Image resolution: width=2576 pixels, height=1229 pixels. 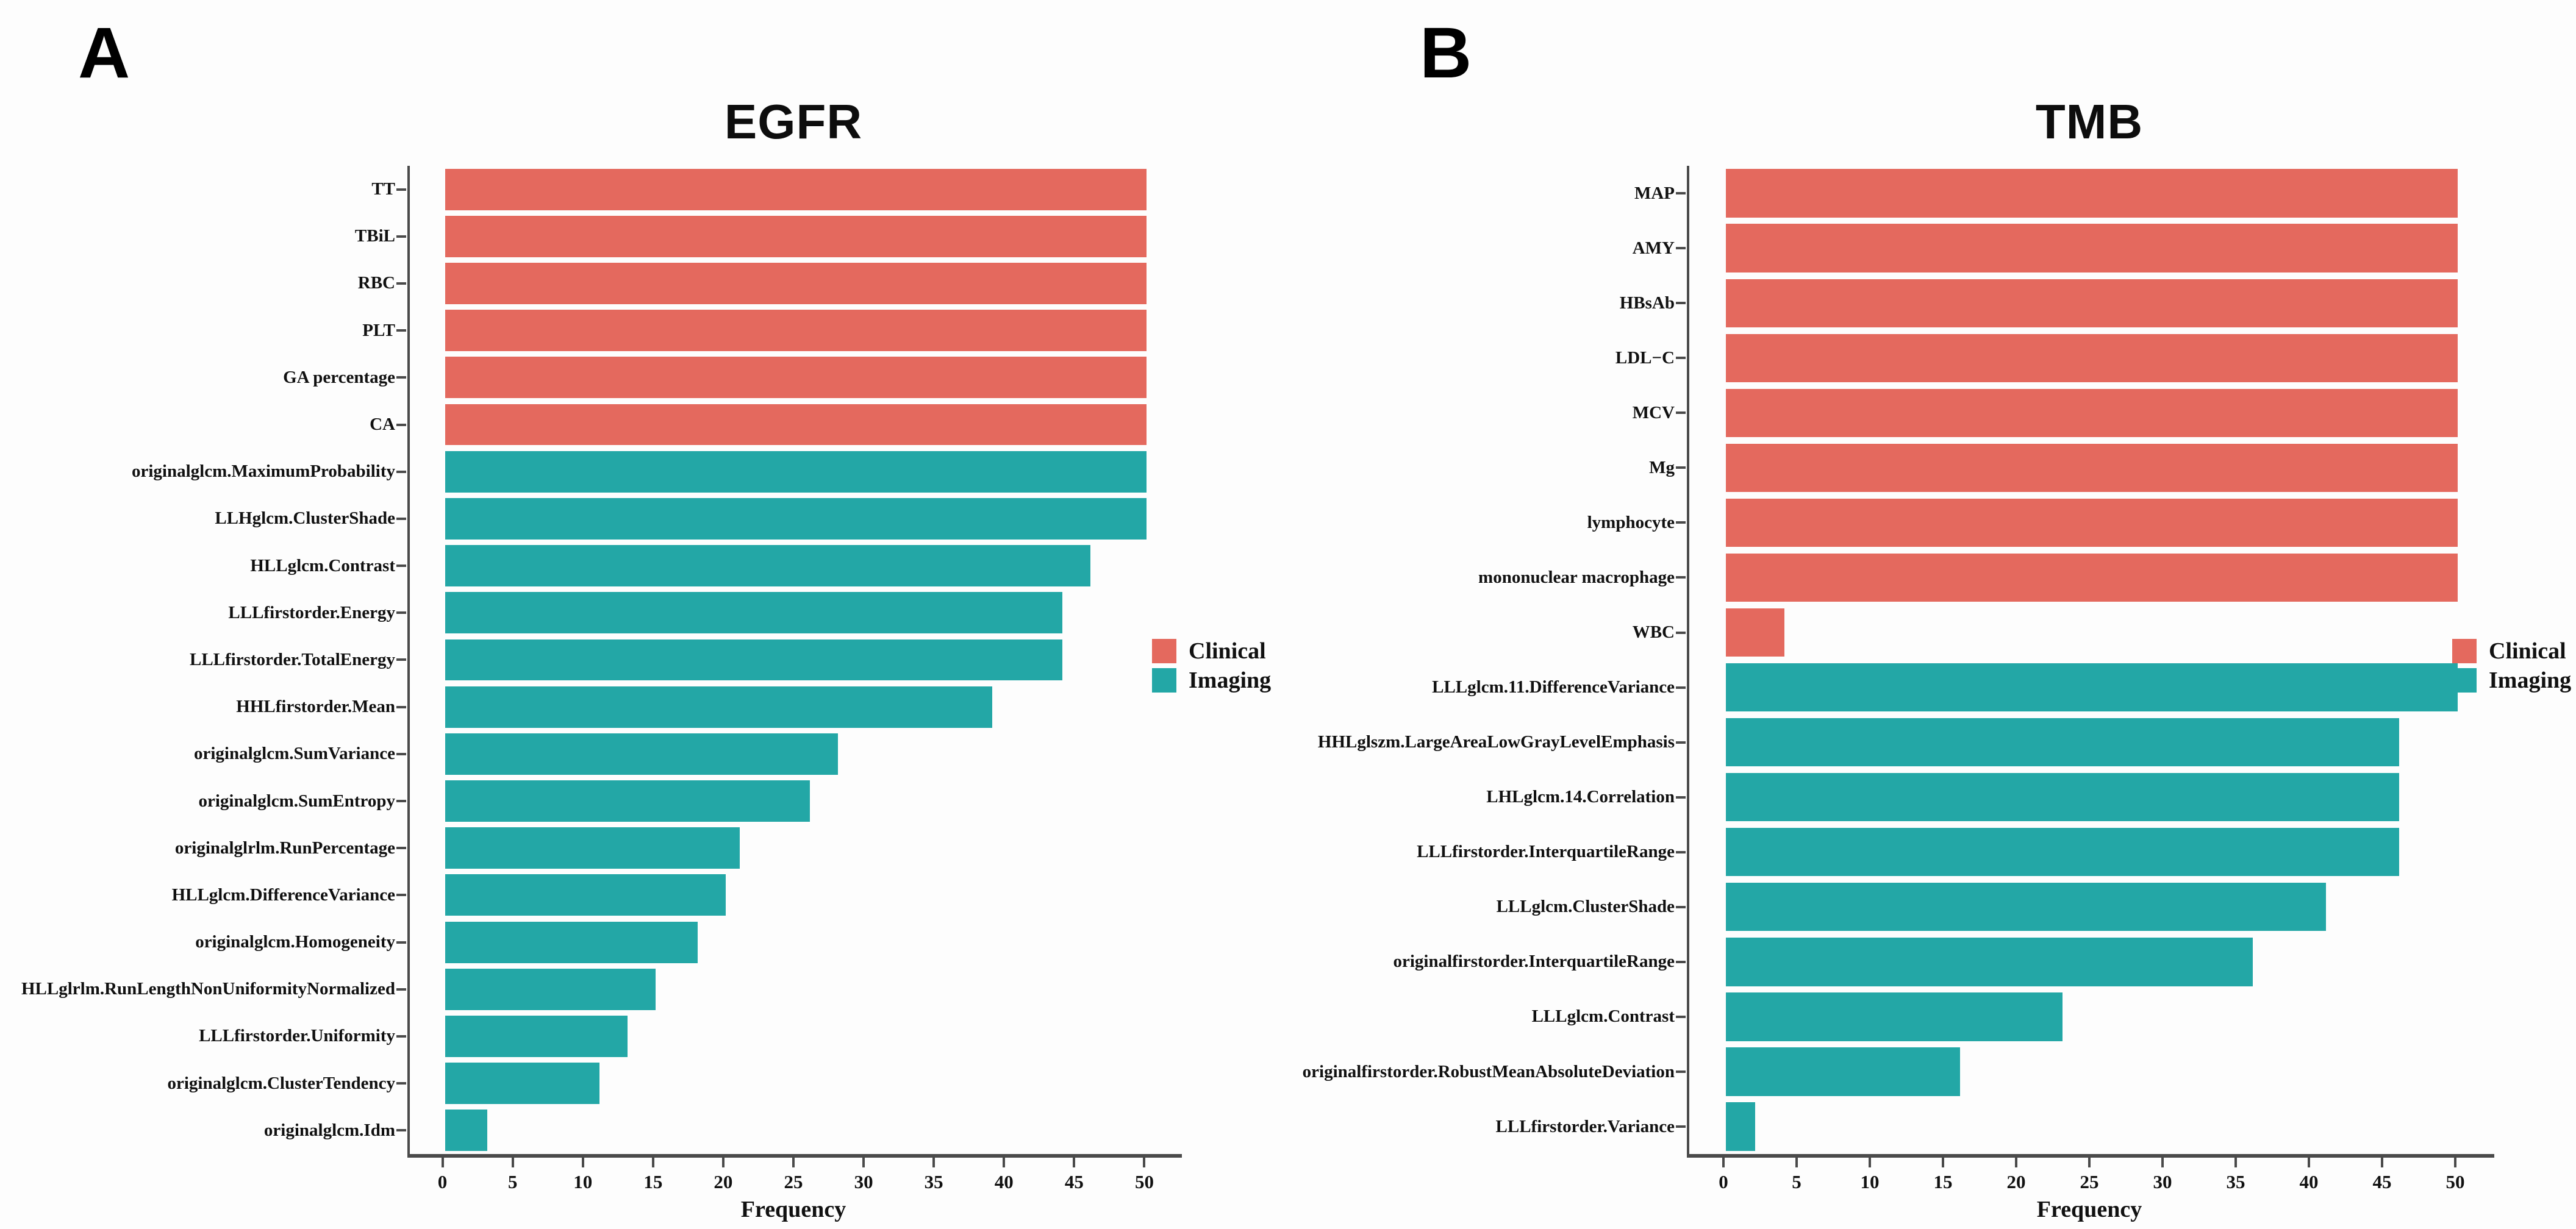 I want to click on legend-label-clinical: Clinical, so click(x=1227, y=651).